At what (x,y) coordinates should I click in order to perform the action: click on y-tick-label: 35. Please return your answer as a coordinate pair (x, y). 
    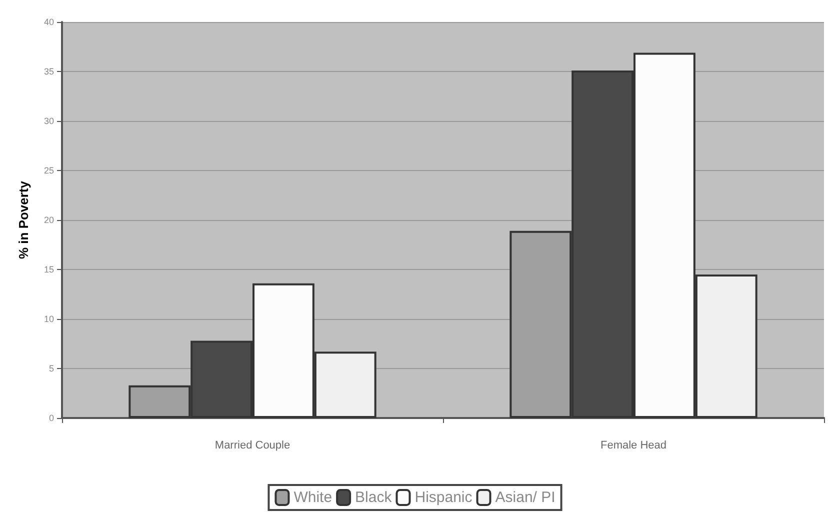
    Looking at the image, I should click on (49, 71).